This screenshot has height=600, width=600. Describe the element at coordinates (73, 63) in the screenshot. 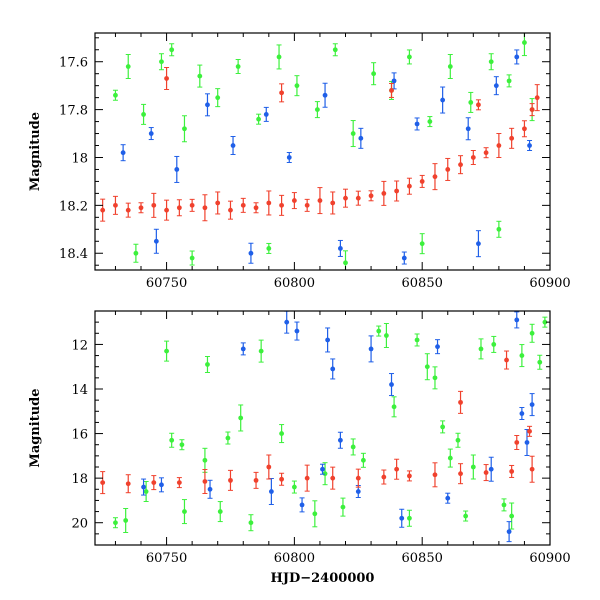

I see `y-tick-label: 17.6` at that location.